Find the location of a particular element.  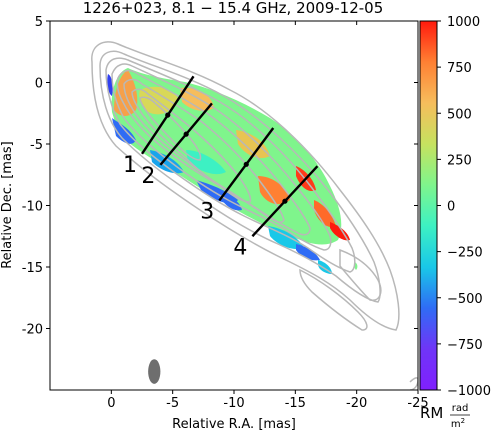

colorbar-ticks: 1000 750 500 250 0 −250 −500 −750 −1000 is located at coordinates (464, 207).